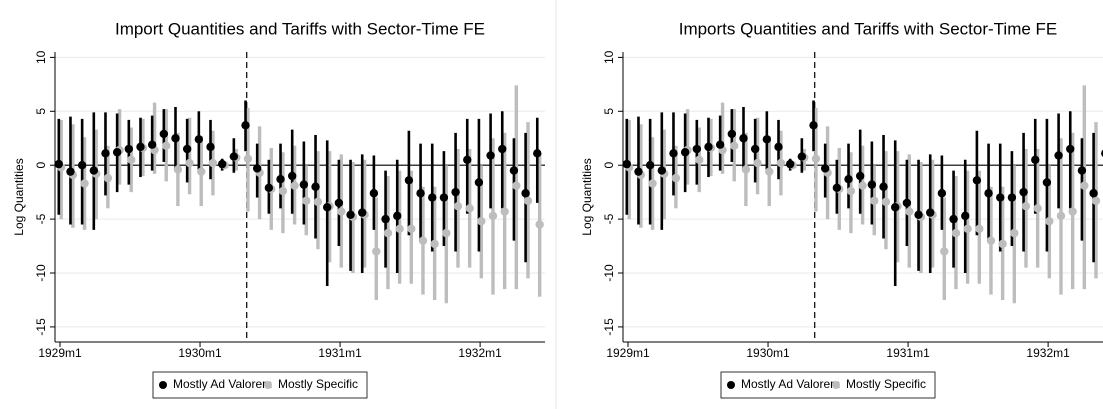  Describe the element at coordinates (200, 353) in the screenshot. I see `x-tick-label: 1930m1` at that location.